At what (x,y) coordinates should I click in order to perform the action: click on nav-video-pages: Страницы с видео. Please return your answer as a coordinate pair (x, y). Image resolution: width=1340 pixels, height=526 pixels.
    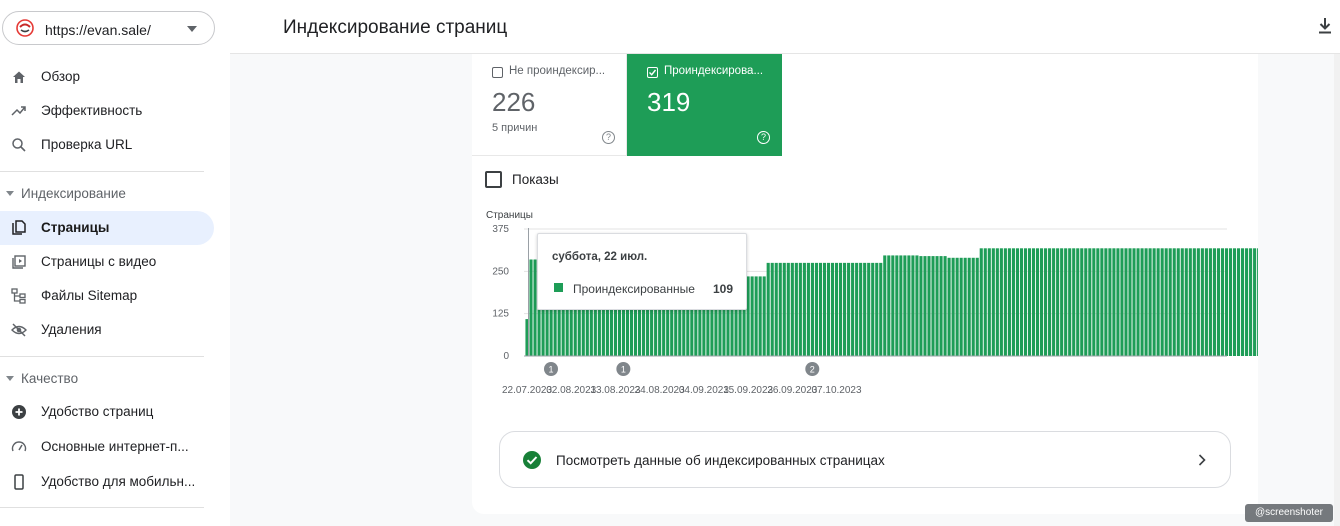
    Looking at the image, I should click on (107, 262).